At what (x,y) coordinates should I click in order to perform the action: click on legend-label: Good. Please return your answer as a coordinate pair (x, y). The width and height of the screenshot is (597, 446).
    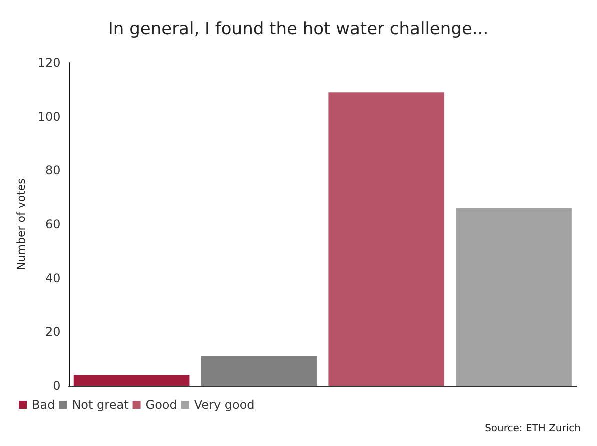
    Looking at the image, I should click on (162, 405).